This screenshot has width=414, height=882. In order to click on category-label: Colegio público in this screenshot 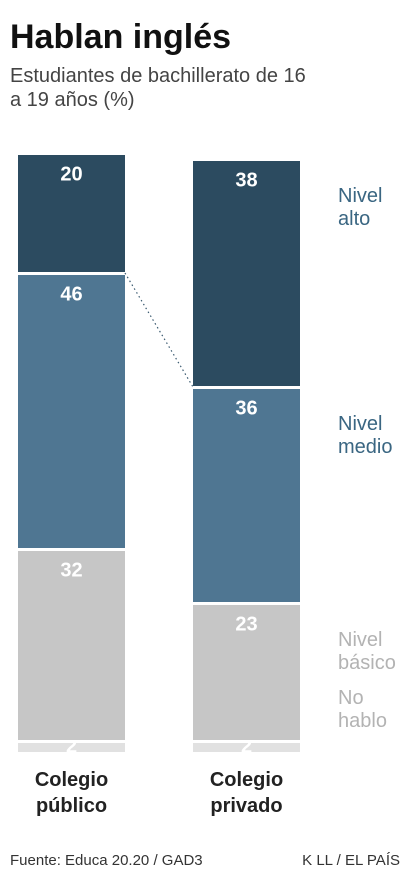, I will do `click(71, 793)`.